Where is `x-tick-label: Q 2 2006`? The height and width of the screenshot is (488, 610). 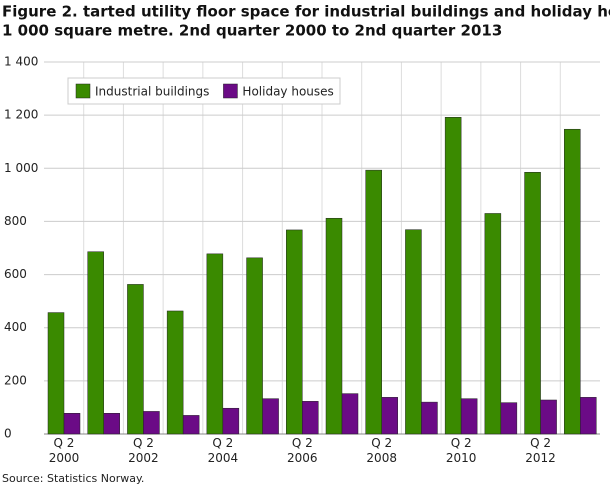 x-tick-label: Q 2 2006 is located at coordinates (302, 450).